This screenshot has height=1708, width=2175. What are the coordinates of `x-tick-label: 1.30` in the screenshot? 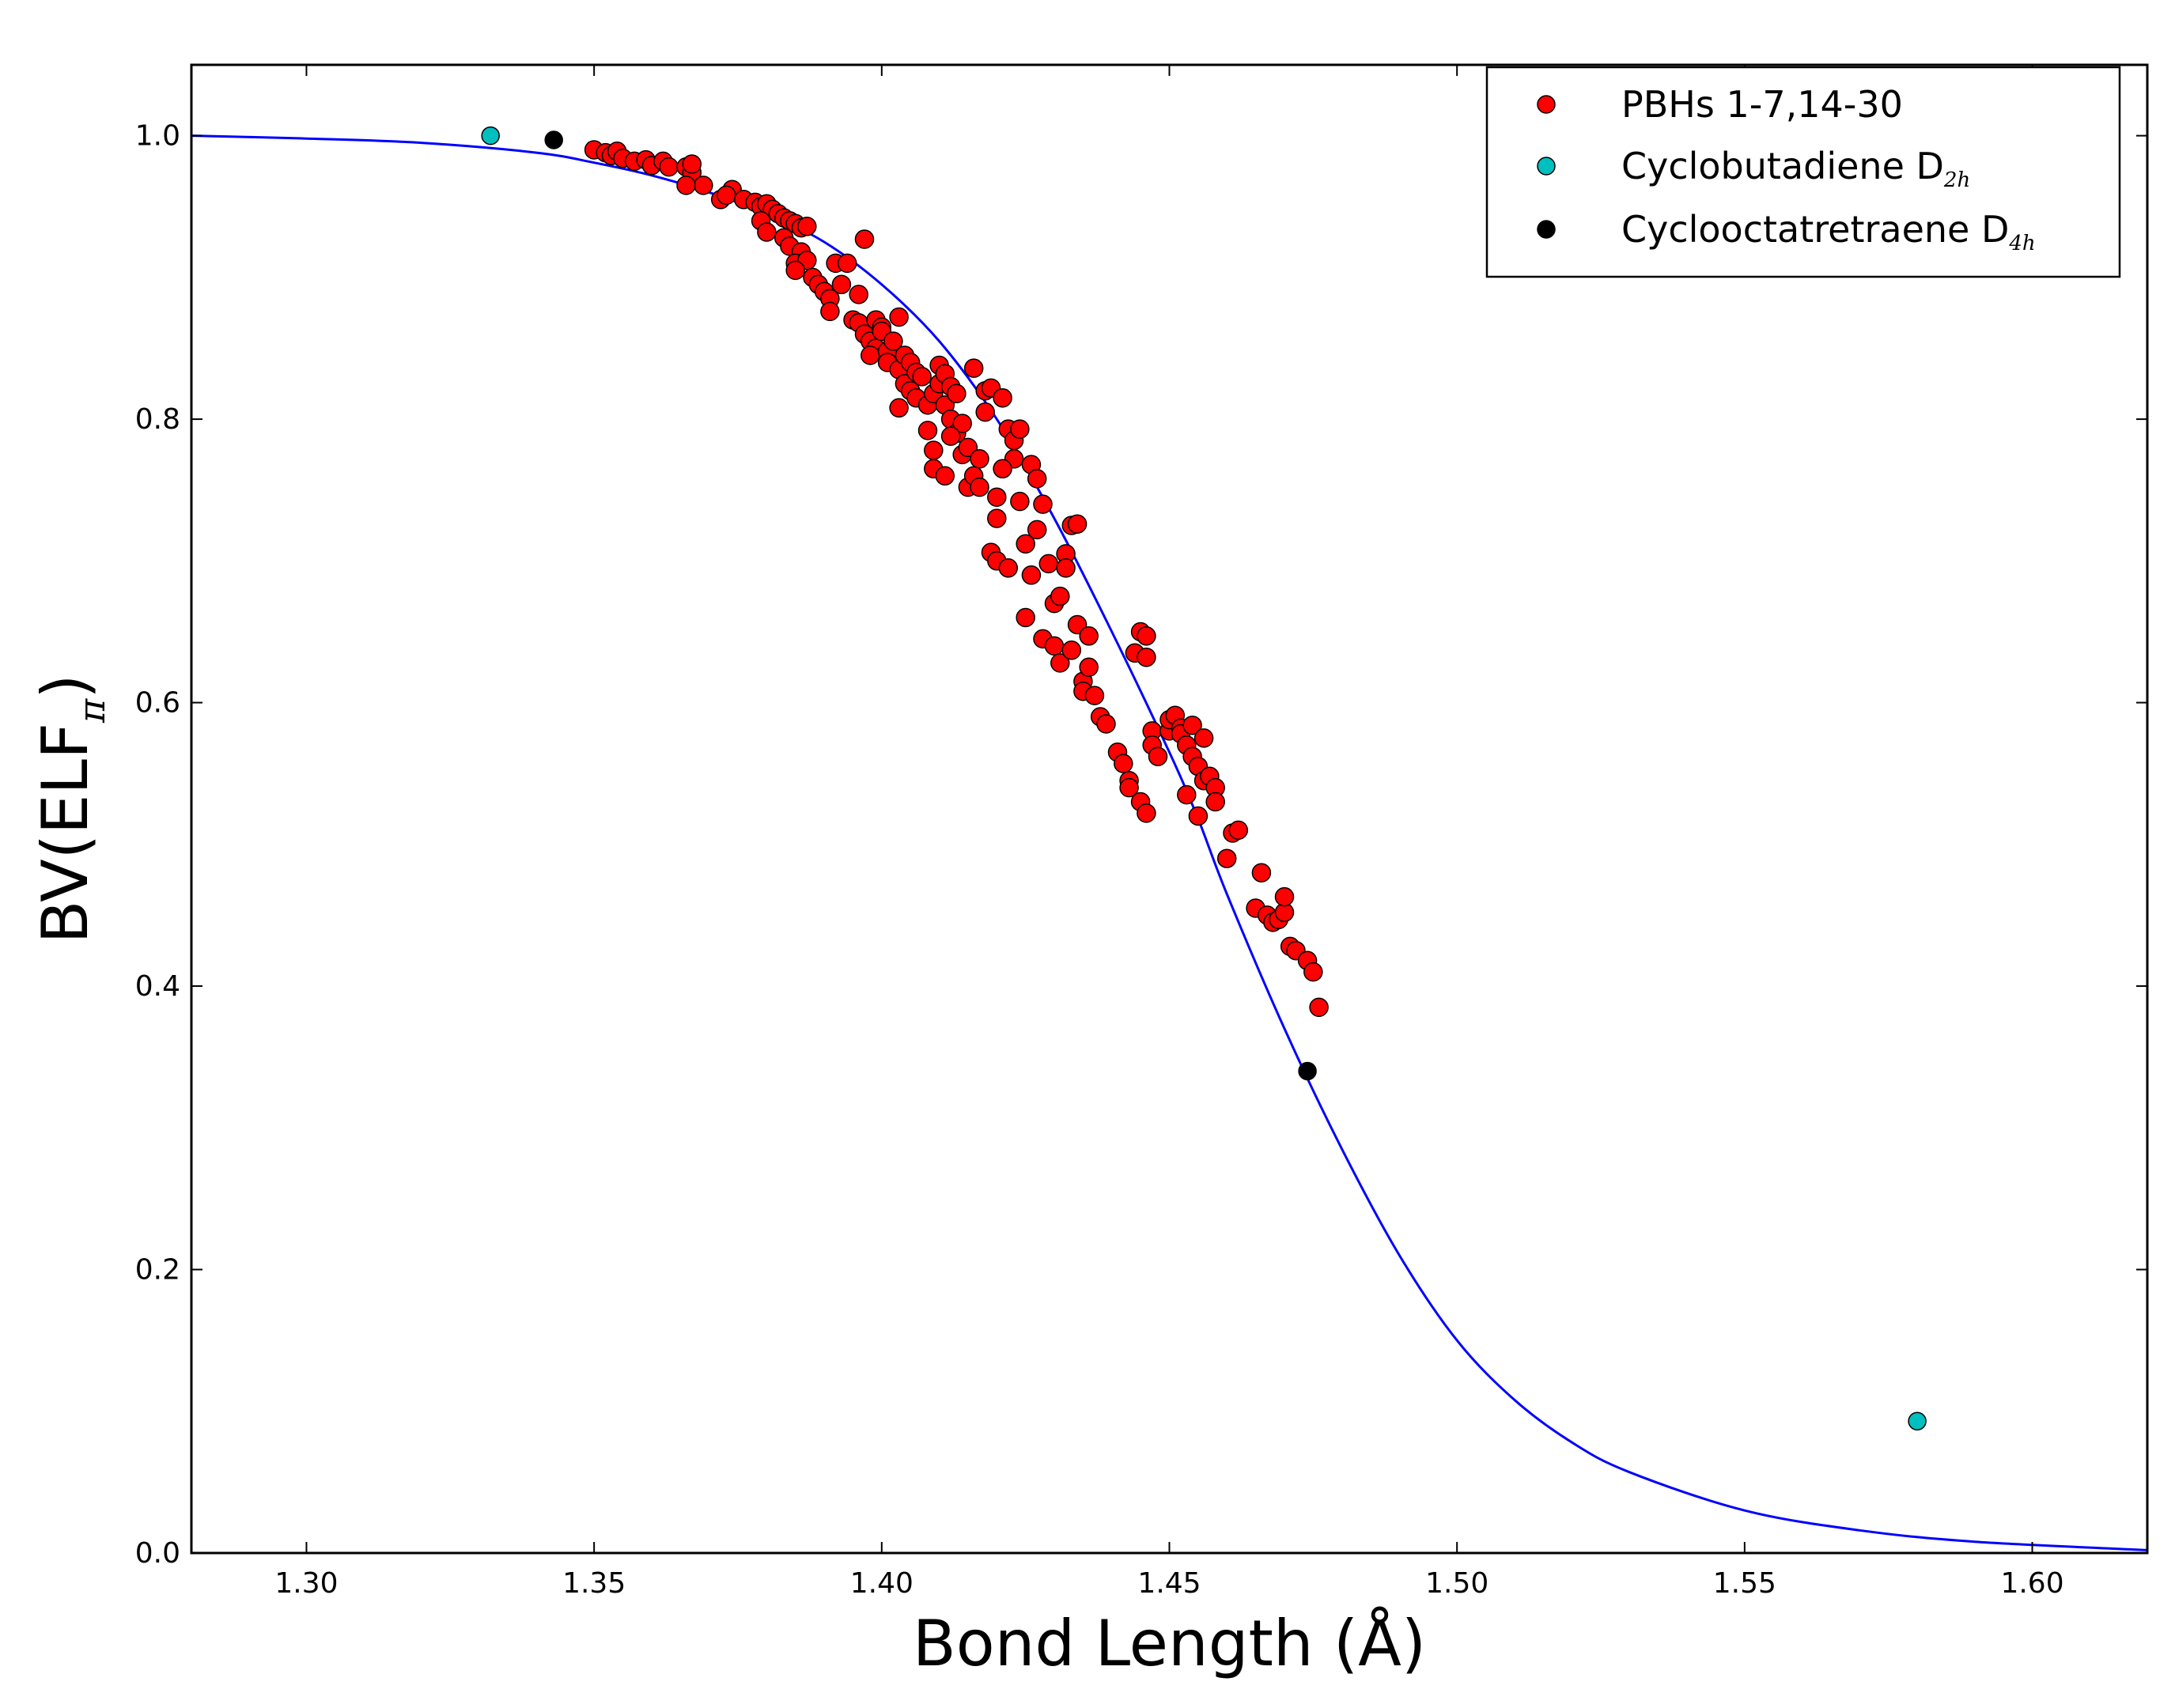 It's located at (306, 1583).